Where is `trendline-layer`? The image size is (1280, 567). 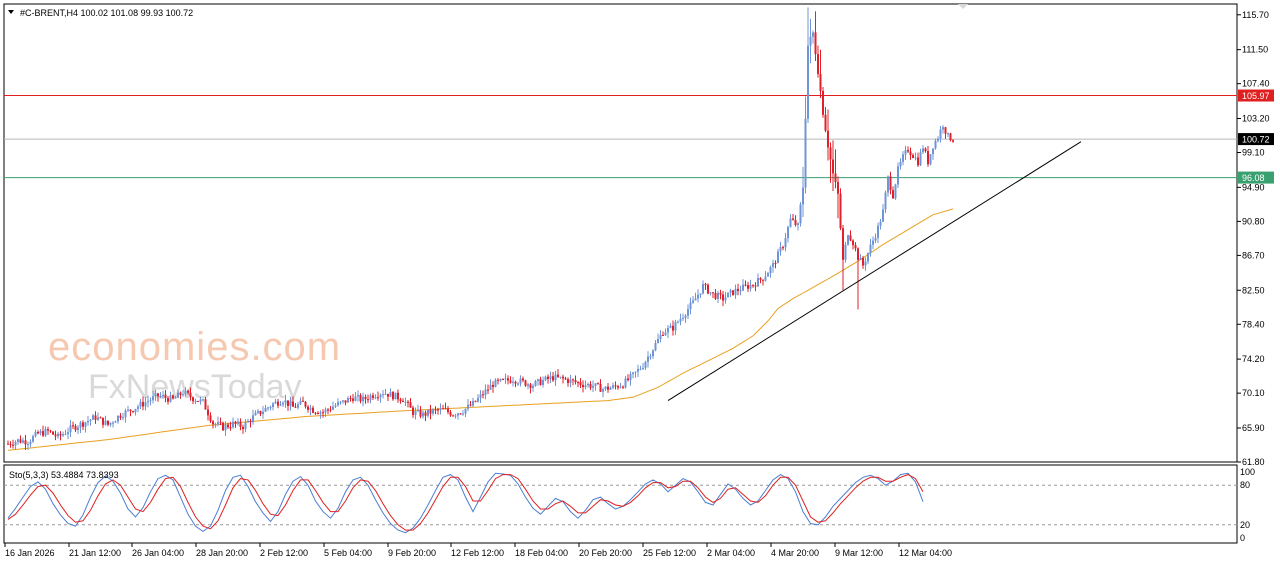
trendline-layer is located at coordinates (874, 271).